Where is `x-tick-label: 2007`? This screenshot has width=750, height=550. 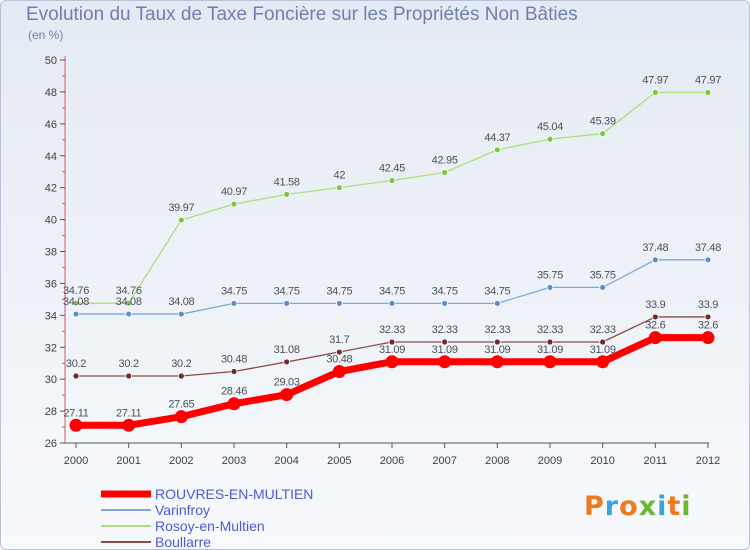 x-tick-label: 2007 is located at coordinates (444, 461).